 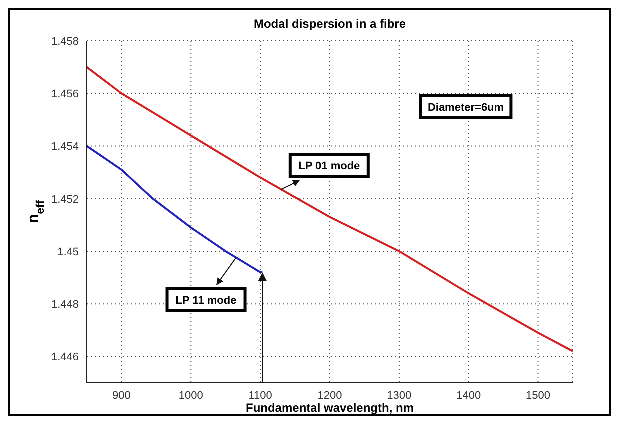 What do you see at coordinates (191, 396) in the screenshot?
I see `x-tick-label: 1000` at bounding box center [191, 396].